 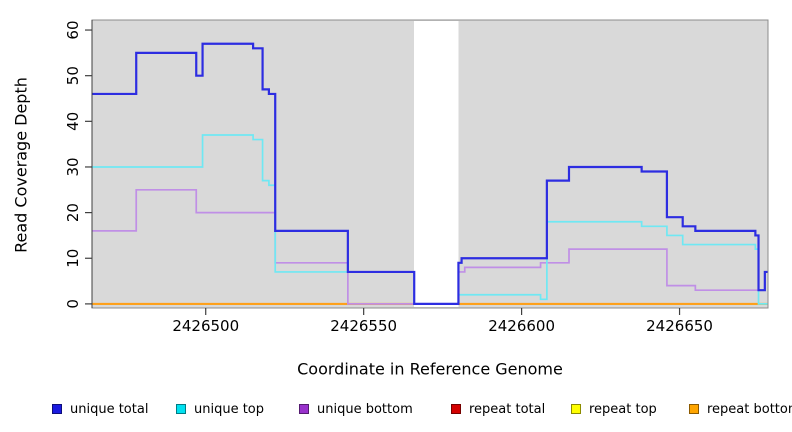 What do you see at coordinates (679, 326) in the screenshot?
I see `svg-text: 2426650` at bounding box center [679, 326].